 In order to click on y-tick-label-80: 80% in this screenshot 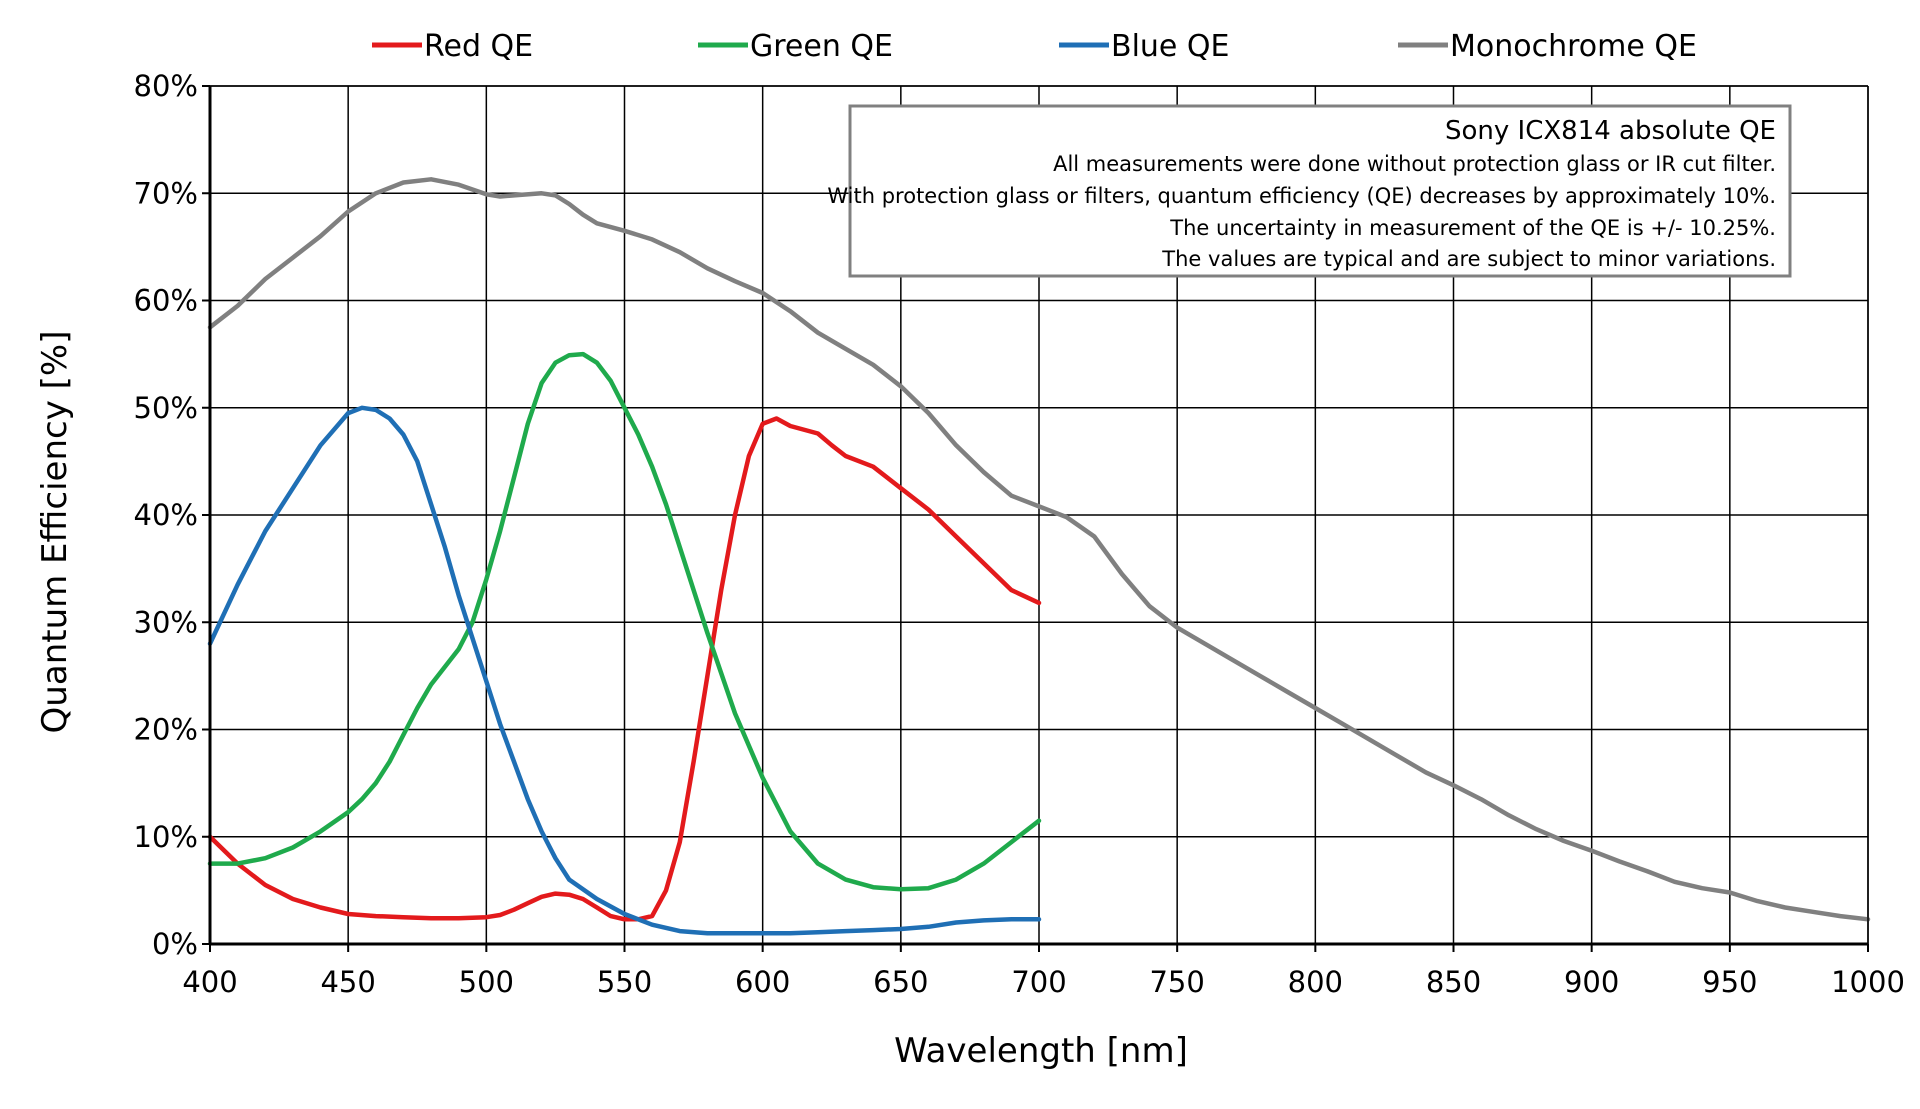, I will do `click(166, 86)`.